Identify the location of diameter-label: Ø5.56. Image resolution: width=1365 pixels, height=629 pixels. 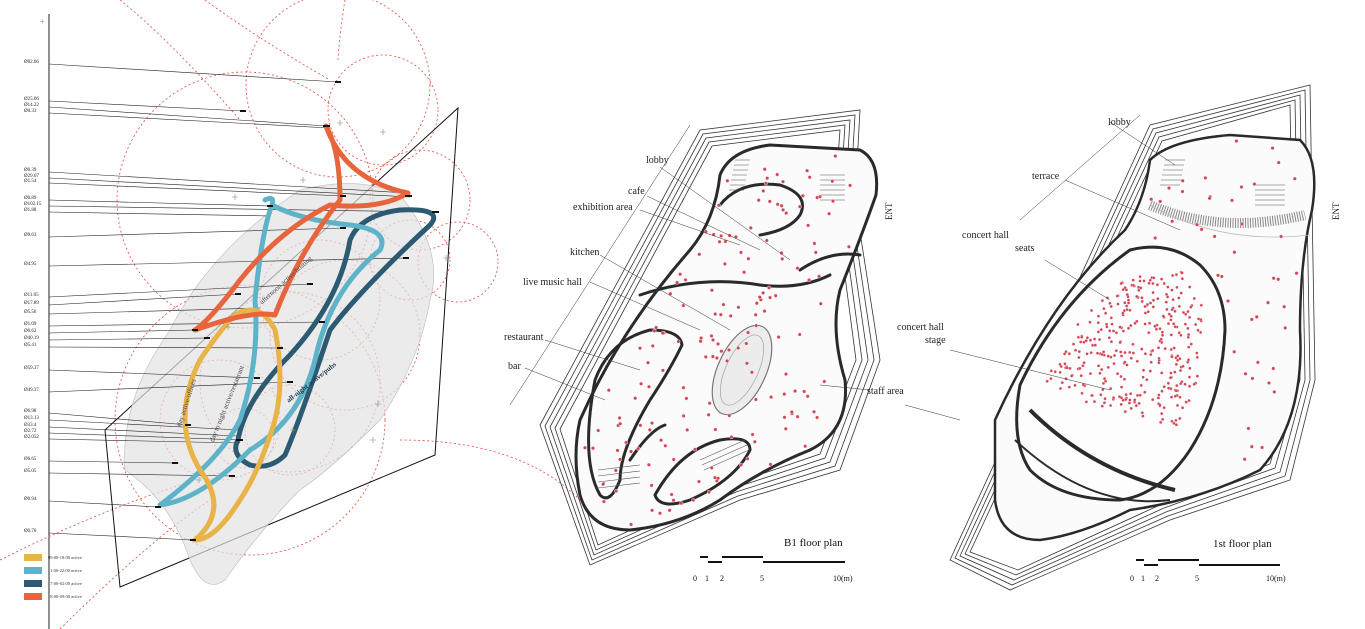
(30, 312).